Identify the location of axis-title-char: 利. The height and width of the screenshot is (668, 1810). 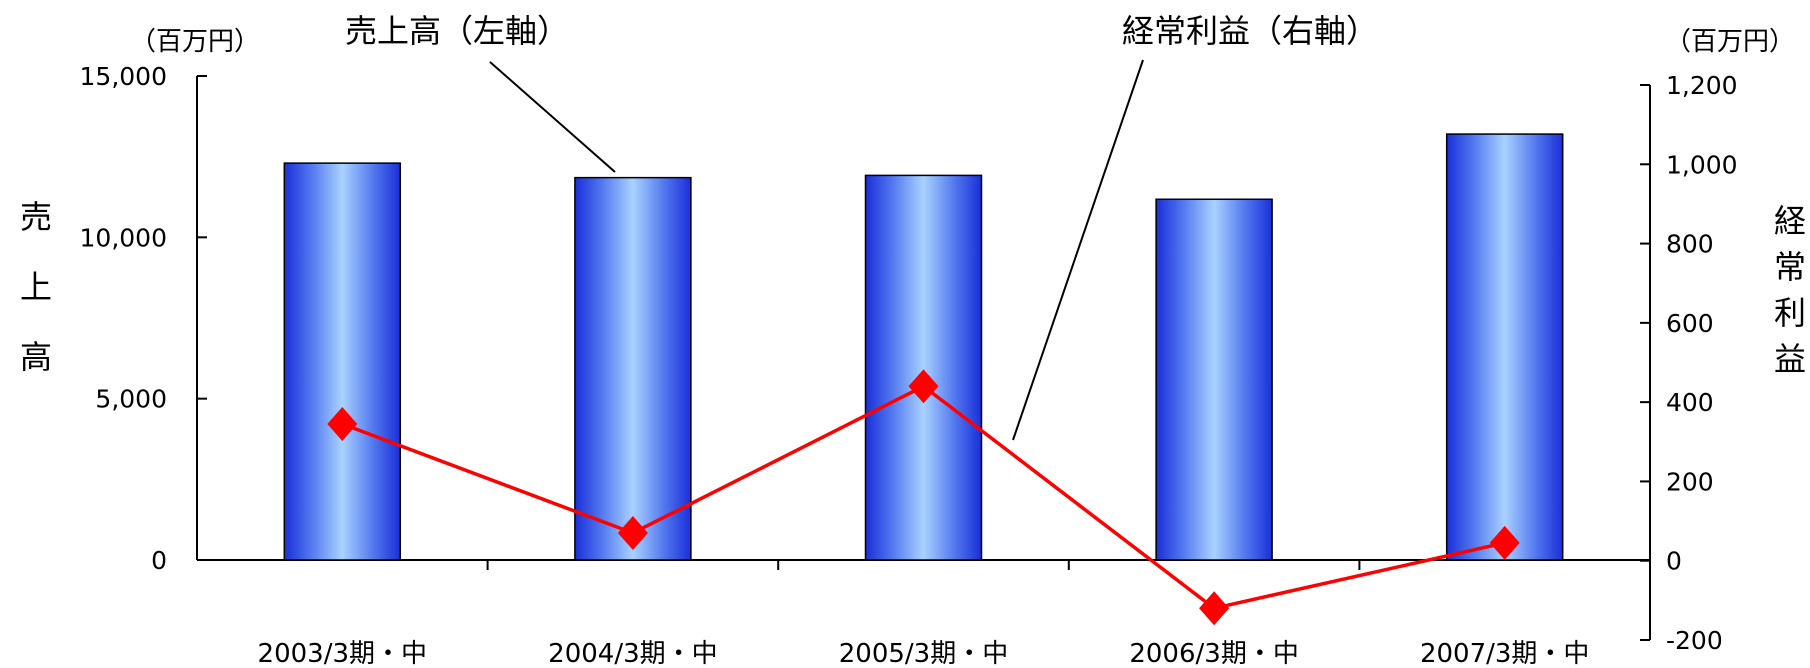
(1790, 313).